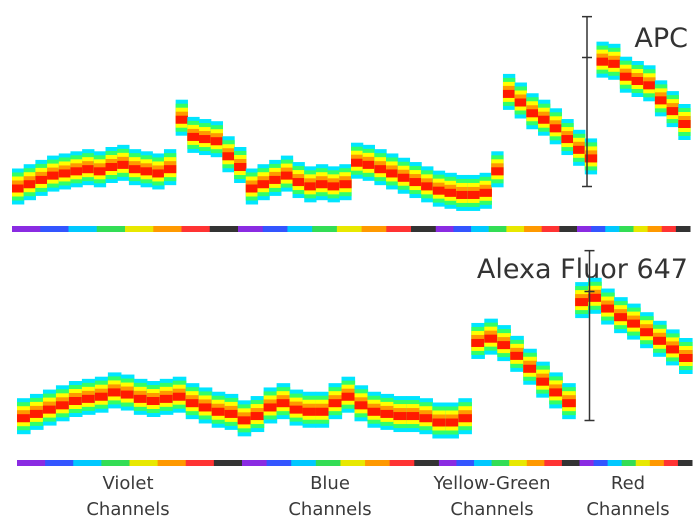  What do you see at coordinates (587, 101) in the screenshot?
I see `error-bar-apc` at bounding box center [587, 101].